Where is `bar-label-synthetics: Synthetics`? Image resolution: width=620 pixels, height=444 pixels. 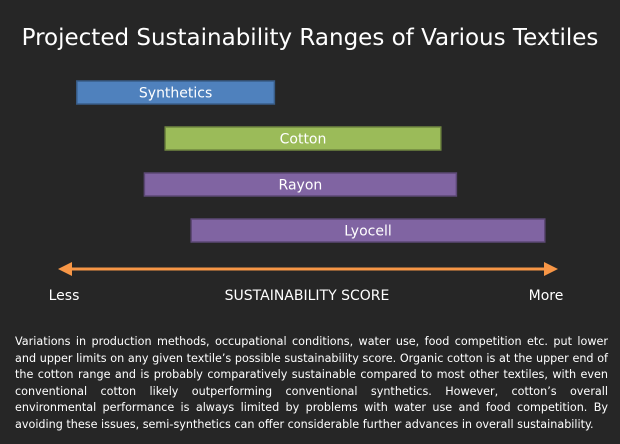 bar-label-synthetics: Synthetics is located at coordinates (175, 94).